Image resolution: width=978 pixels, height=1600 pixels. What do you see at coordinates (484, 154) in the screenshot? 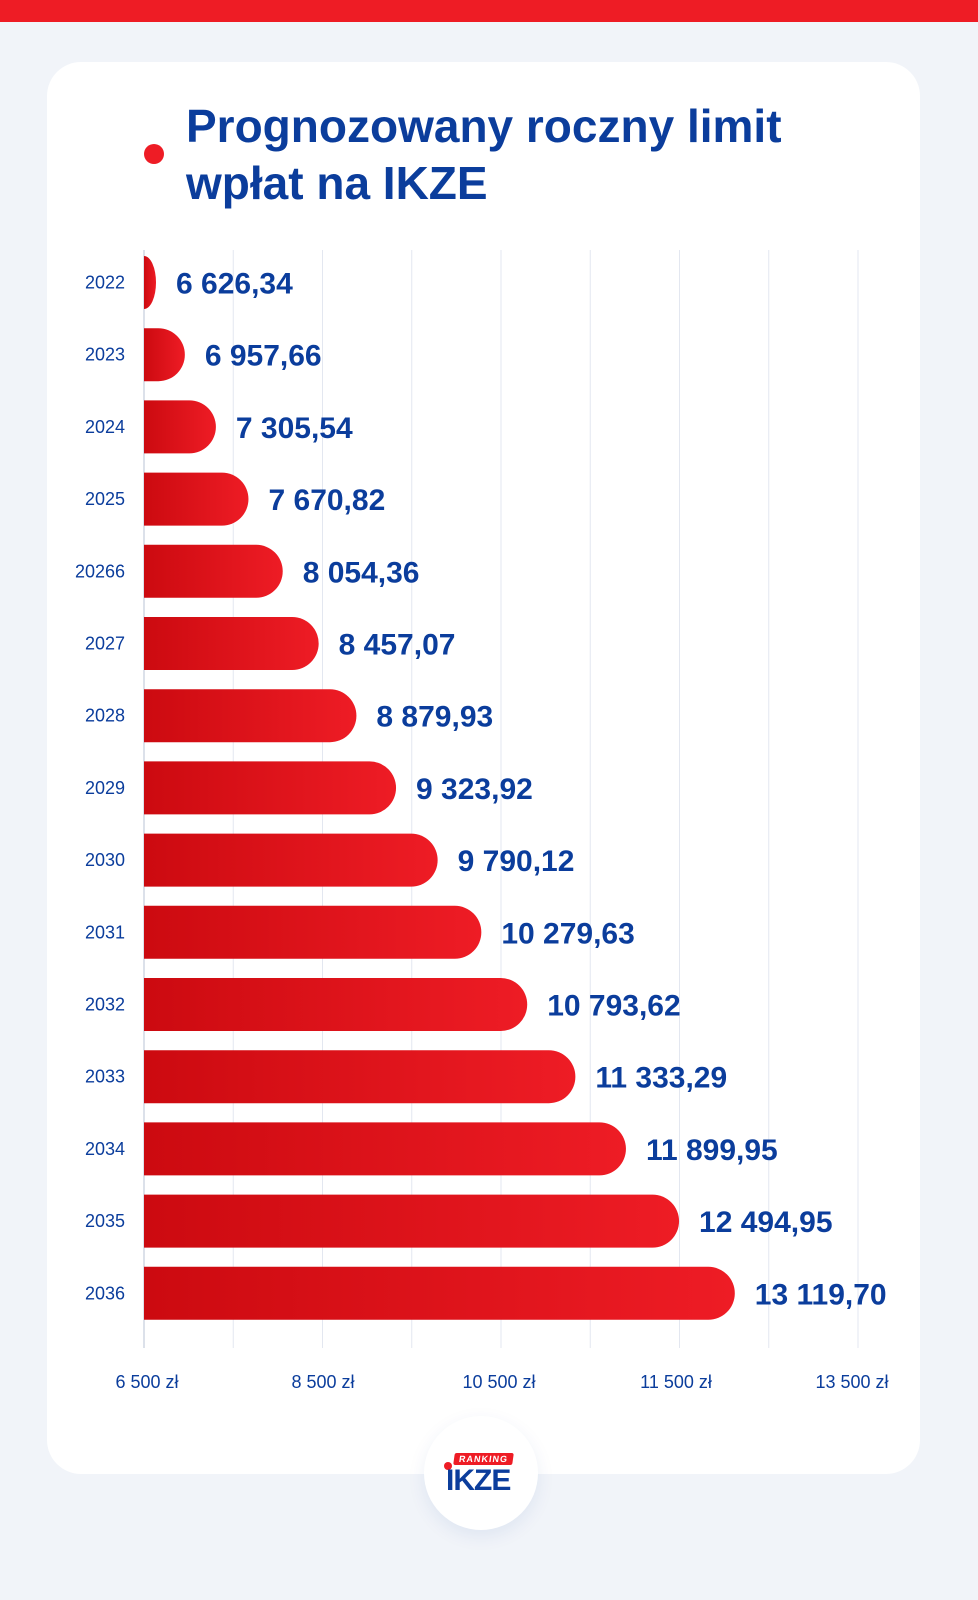
I see `chart-title: Prognozowany roczny limit wpłat na IKZE` at bounding box center [484, 154].